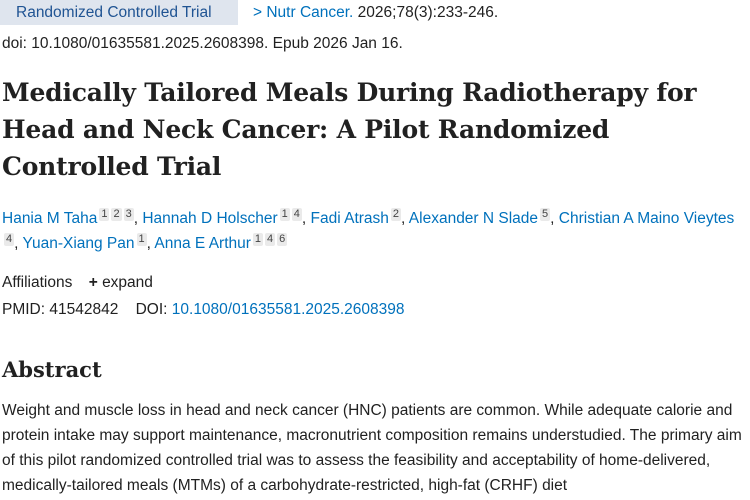 The image size is (750, 500). I want to click on author-link: Alexander N Slade, so click(473, 218).